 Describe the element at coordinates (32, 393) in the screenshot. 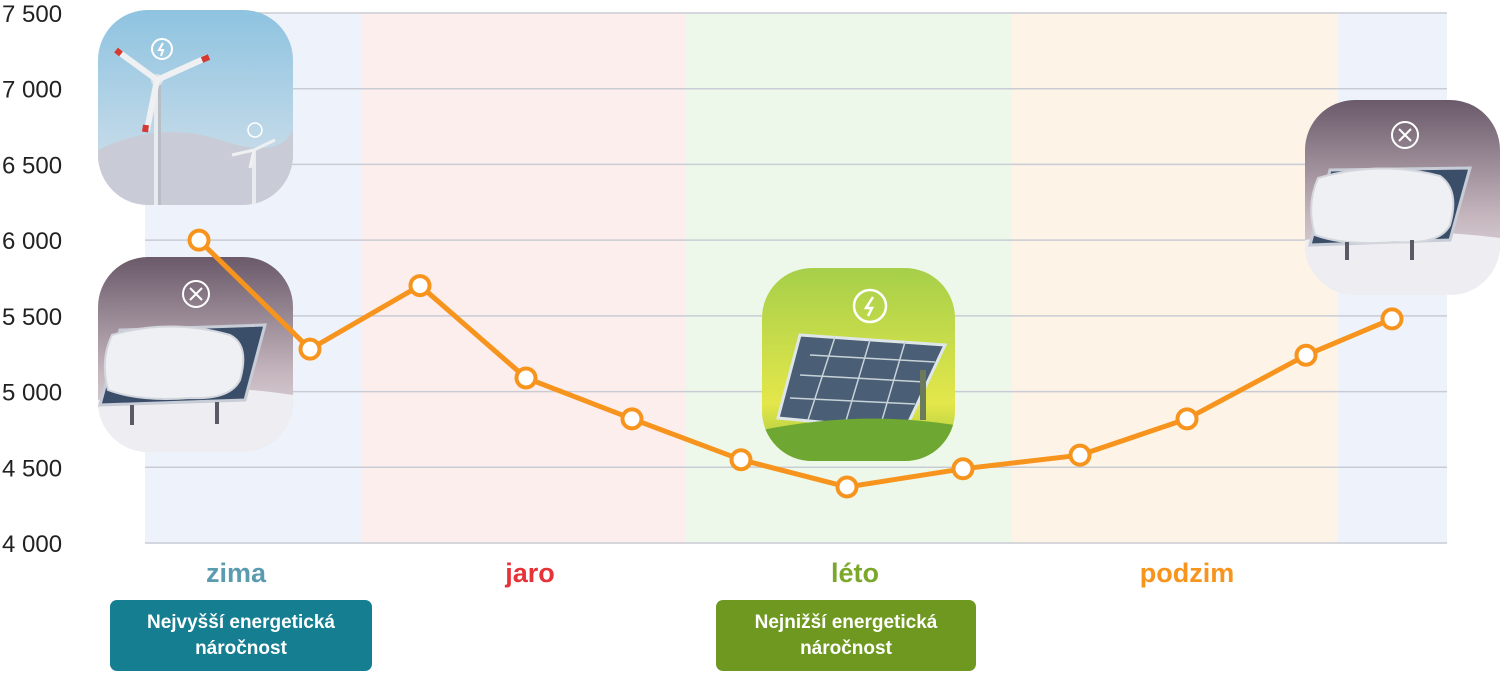

I see `y-tick-label: 5 000` at that location.